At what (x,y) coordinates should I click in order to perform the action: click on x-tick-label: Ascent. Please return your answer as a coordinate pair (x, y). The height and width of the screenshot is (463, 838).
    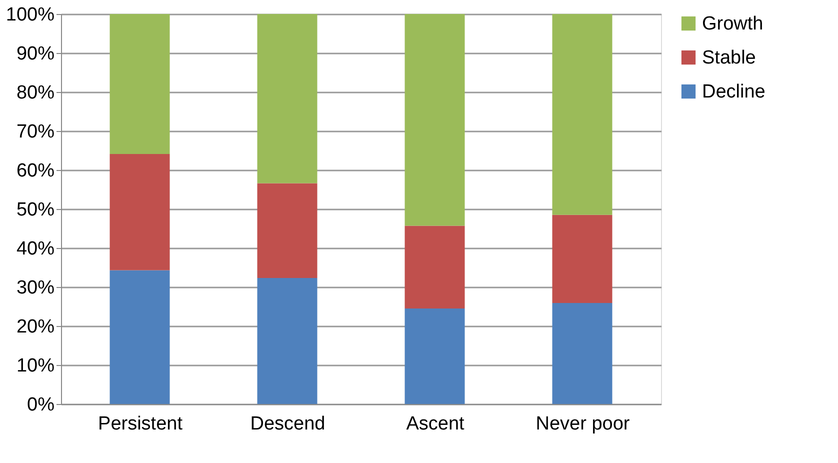
    Looking at the image, I should click on (436, 424).